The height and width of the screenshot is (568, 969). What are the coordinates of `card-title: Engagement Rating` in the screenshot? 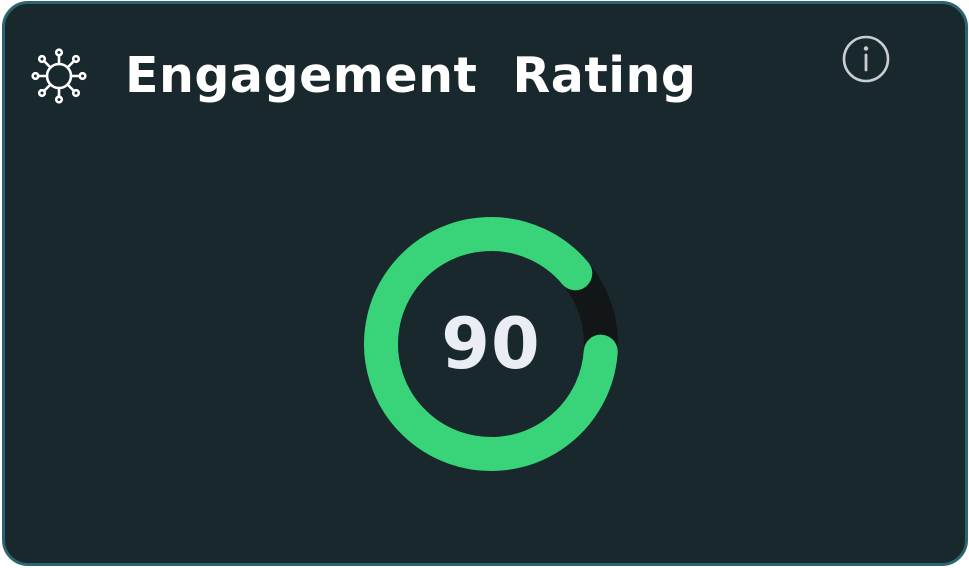 It's located at (411, 75).